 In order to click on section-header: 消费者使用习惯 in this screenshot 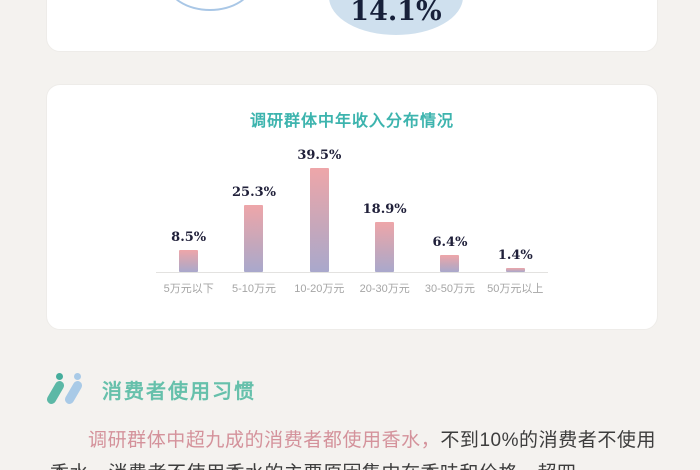, I will do `click(150, 389)`.